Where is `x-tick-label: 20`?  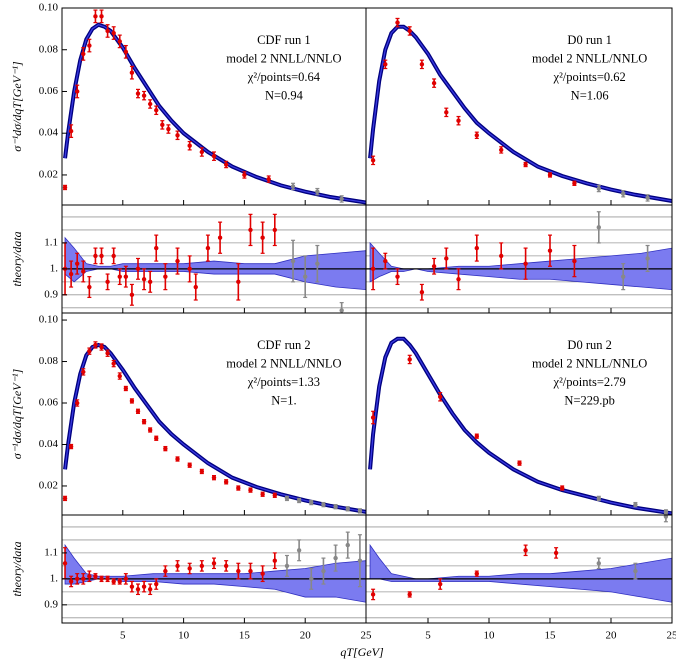 x-tick-label: 20 is located at coordinates (306, 636).